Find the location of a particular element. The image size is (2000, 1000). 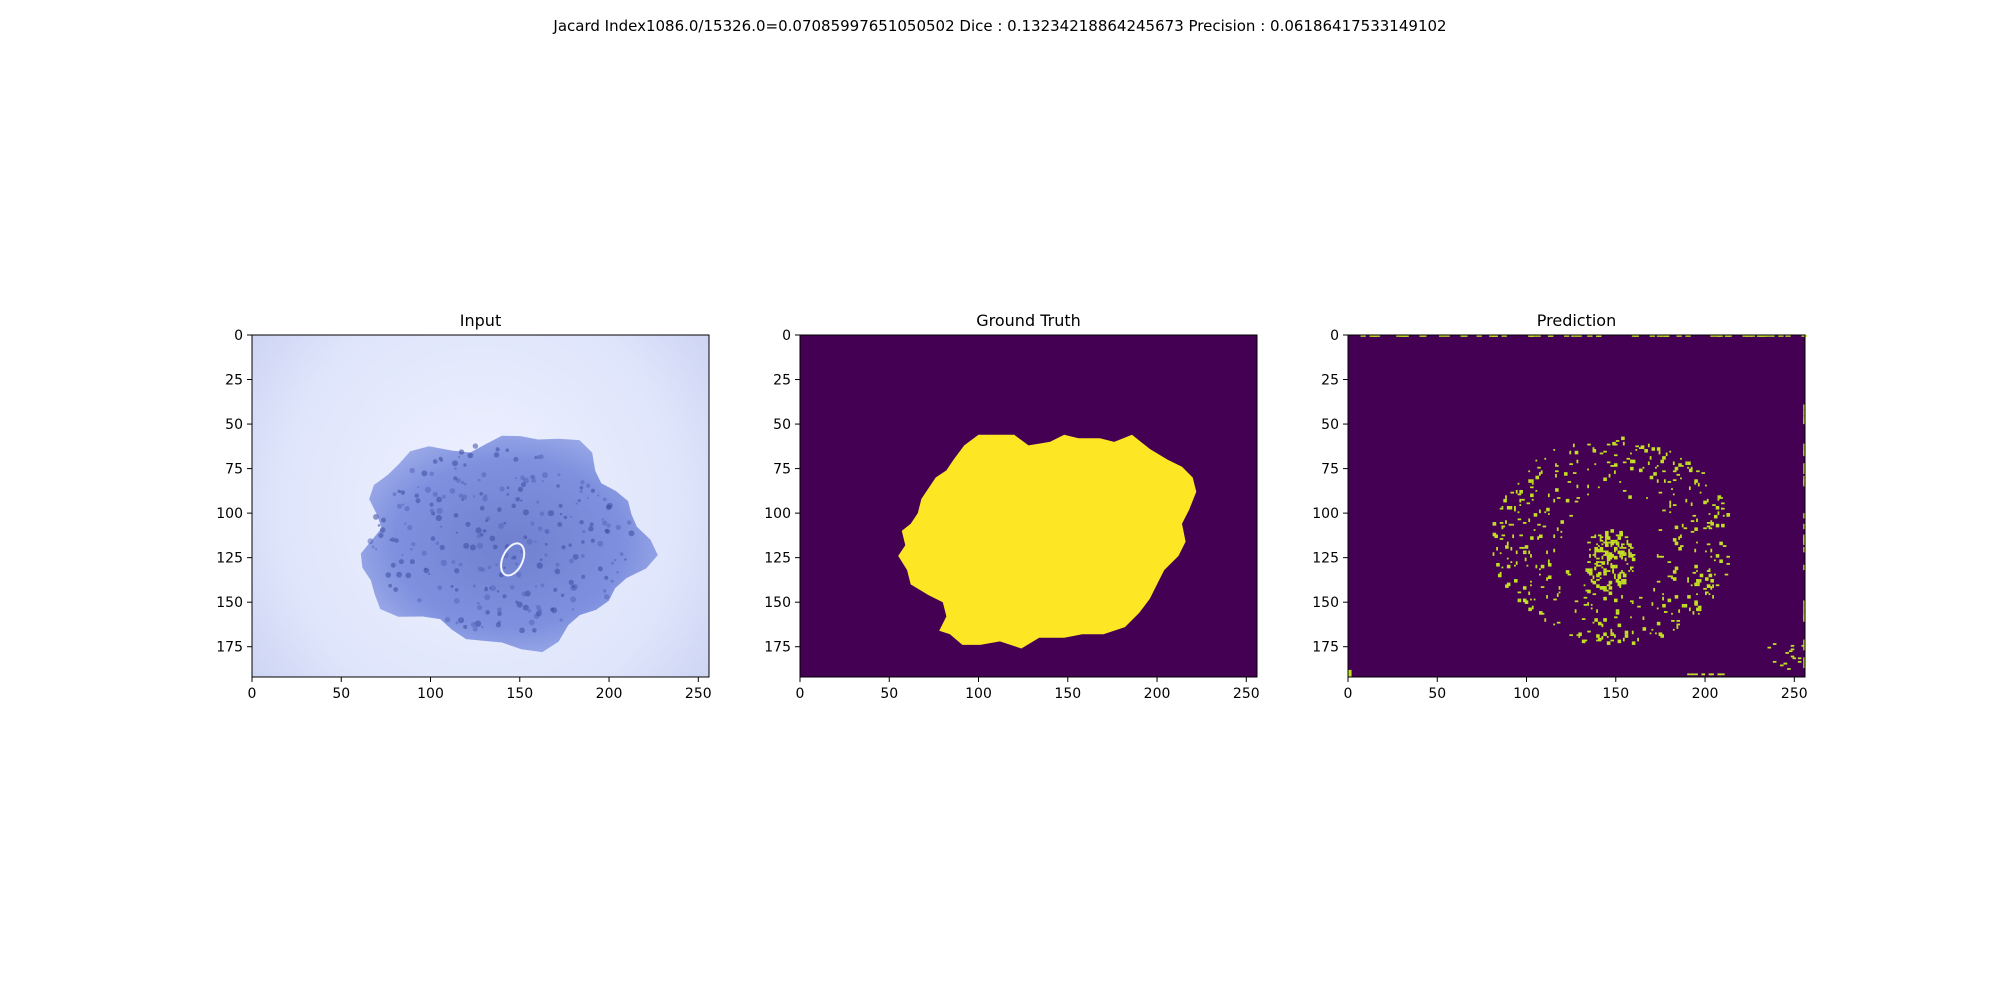

y-tick-label: 75 is located at coordinates (1330, 470).